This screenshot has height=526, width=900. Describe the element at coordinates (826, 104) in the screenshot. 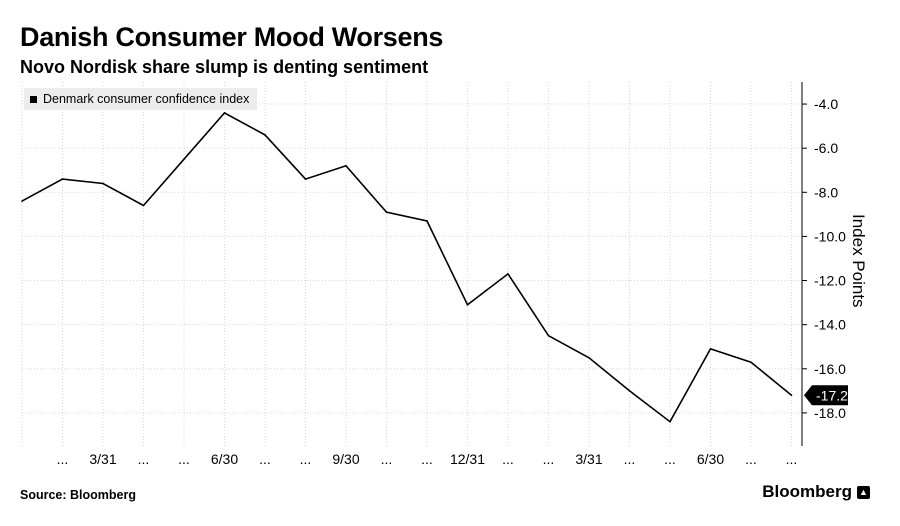

I see `y-tick-label: -4.0` at that location.